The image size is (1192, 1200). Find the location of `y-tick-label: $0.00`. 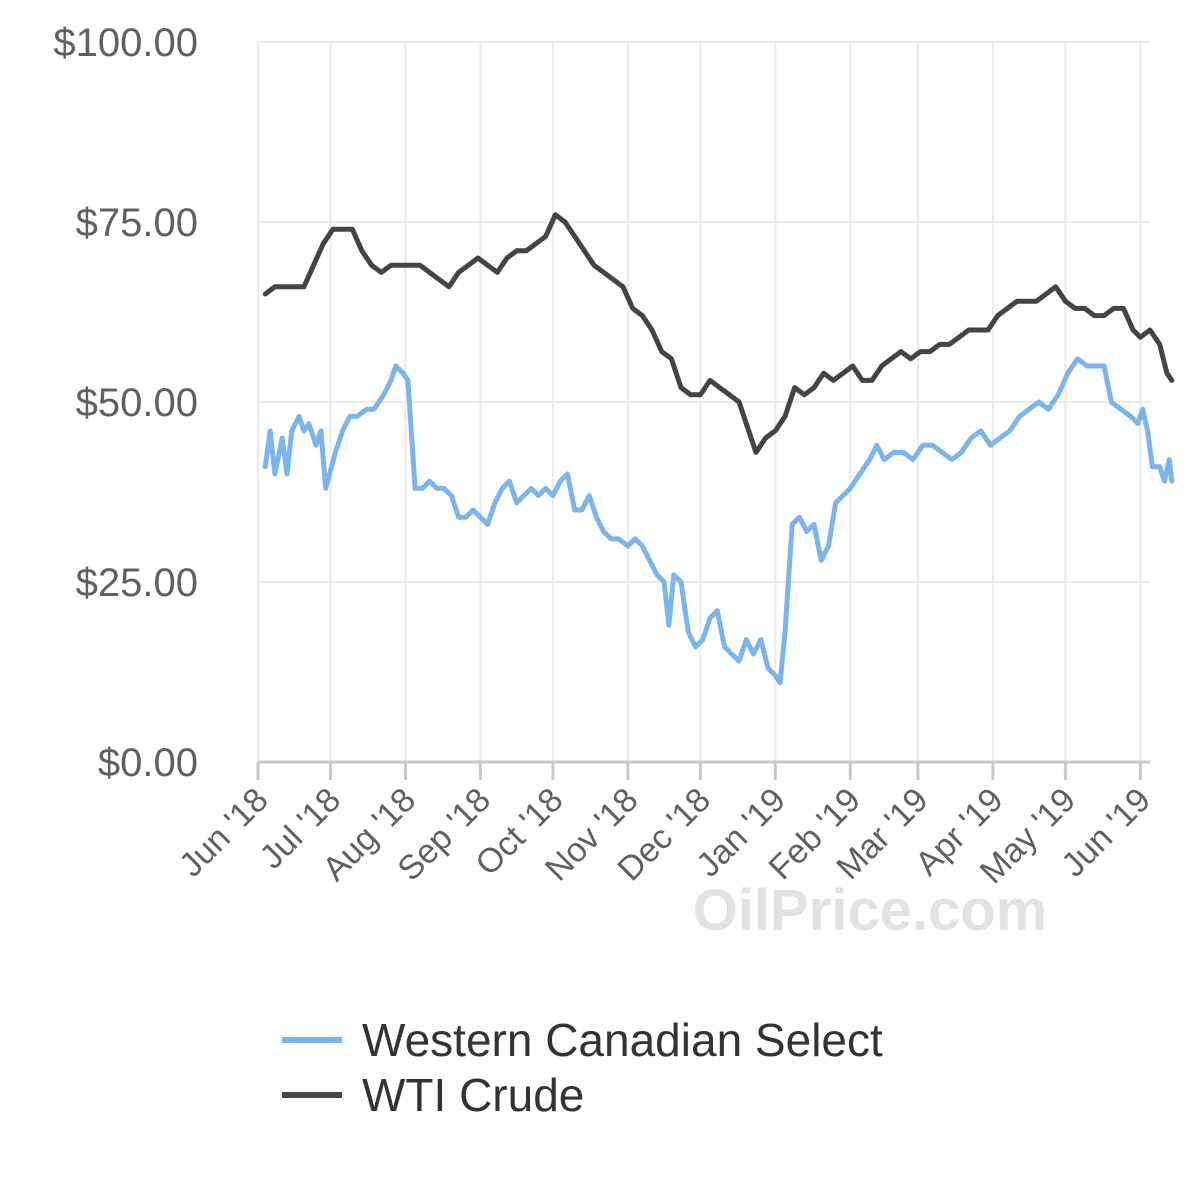

y-tick-label: $0.00 is located at coordinates (148, 763).